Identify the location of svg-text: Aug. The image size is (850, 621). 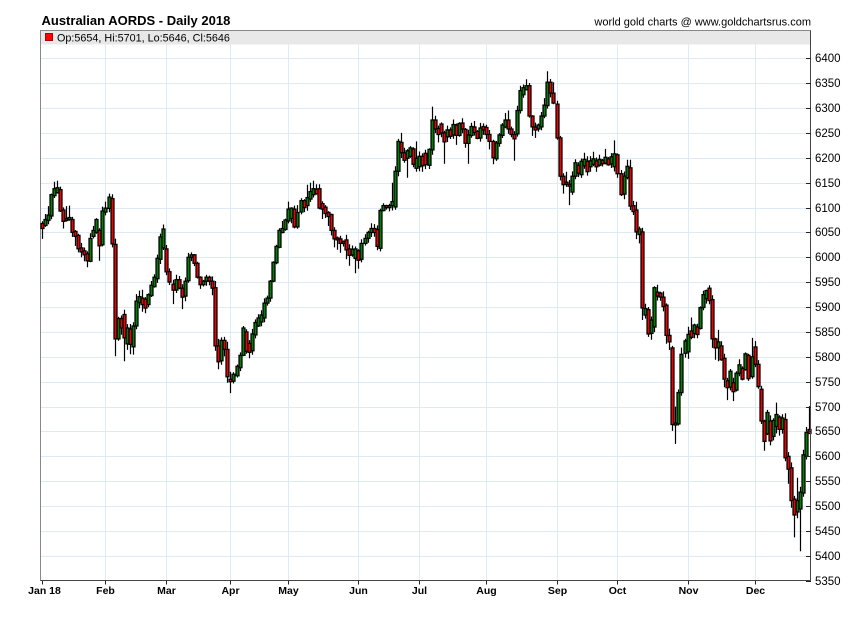
(486, 591).